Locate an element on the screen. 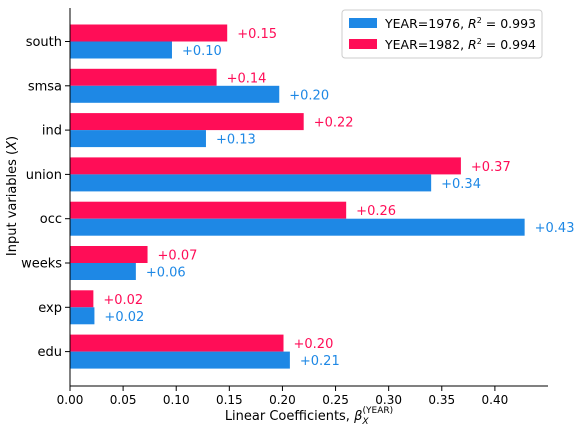 This screenshot has height=433, width=581. data-label-occ-year1976: +0.43 is located at coordinates (555, 228).